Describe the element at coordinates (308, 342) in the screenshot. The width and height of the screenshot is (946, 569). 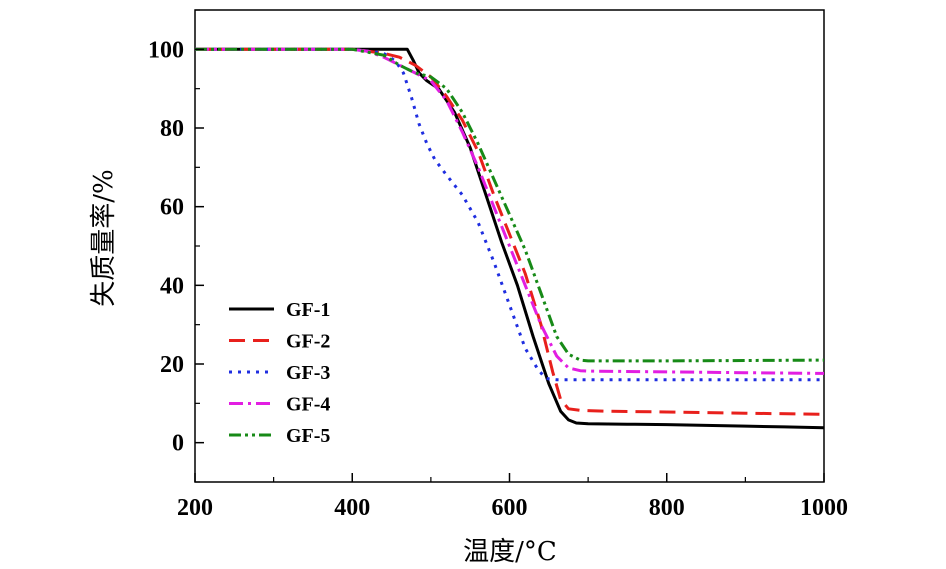
I see `legend-label-gf-2: GF-2` at that location.